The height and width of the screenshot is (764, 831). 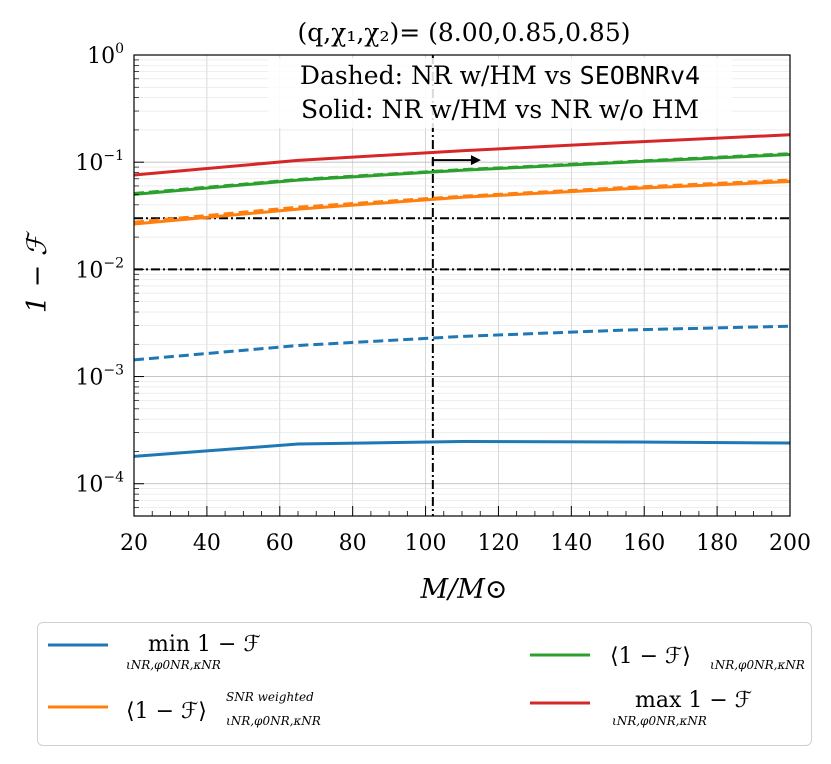 What do you see at coordinates (452, 163) in the screenshot?
I see `direction-arrow` at bounding box center [452, 163].